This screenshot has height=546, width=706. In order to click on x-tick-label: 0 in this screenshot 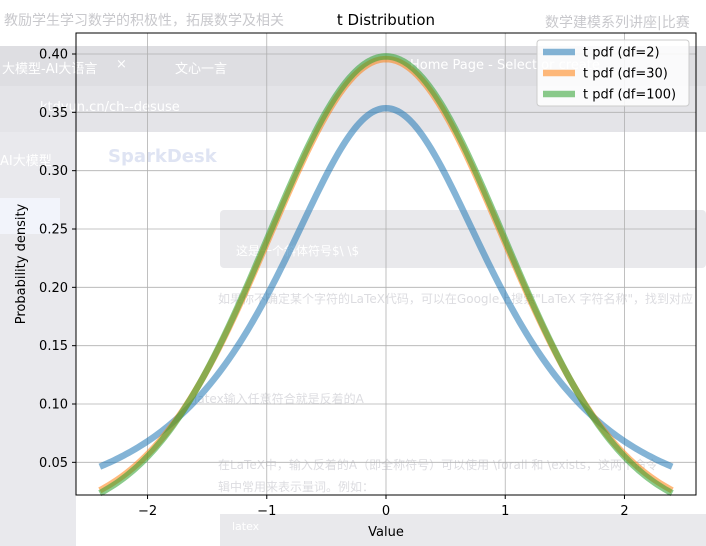, I will do `click(386, 511)`.